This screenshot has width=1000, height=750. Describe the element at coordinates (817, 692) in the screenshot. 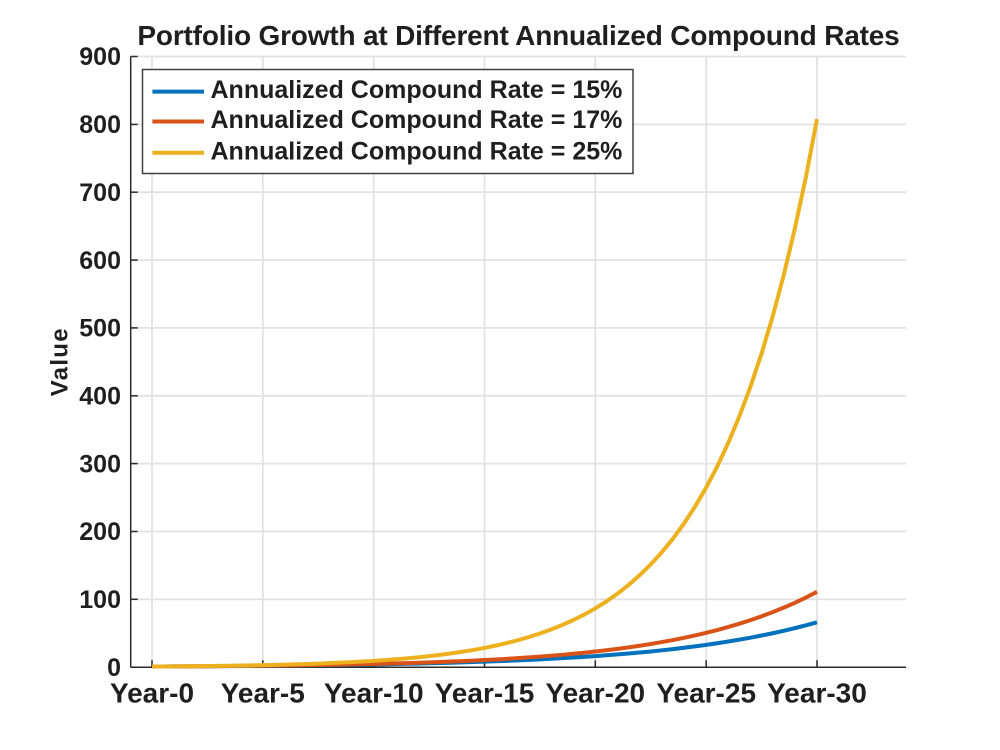

I see `svg-text: Year-30` at that location.